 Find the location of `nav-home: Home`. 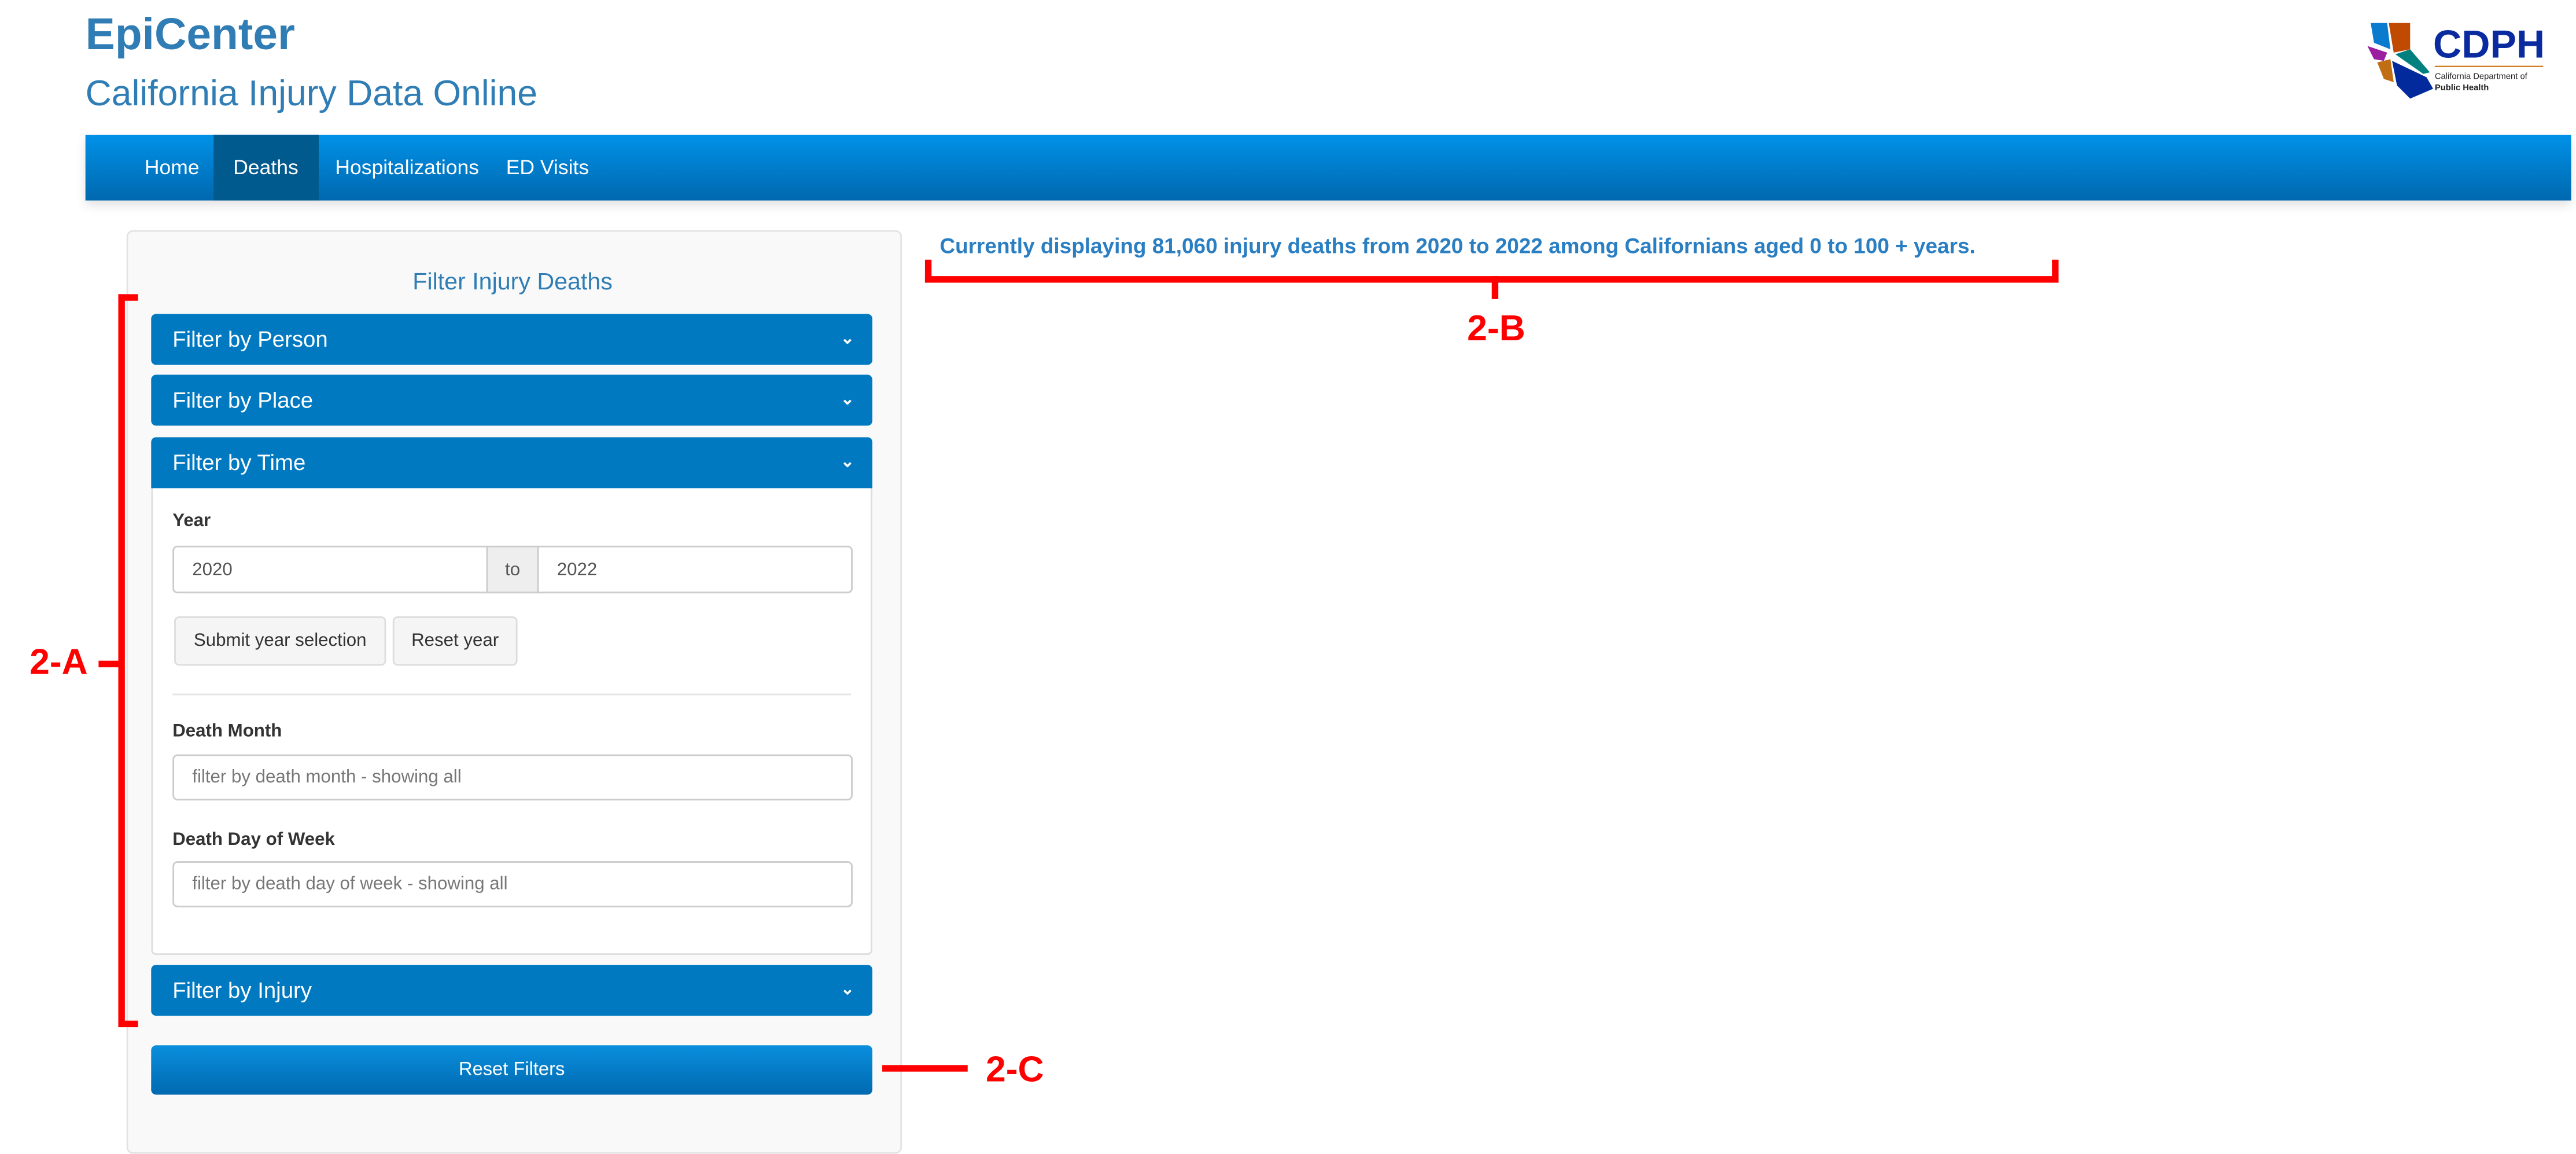

nav-home: Home is located at coordinates (172, 167).